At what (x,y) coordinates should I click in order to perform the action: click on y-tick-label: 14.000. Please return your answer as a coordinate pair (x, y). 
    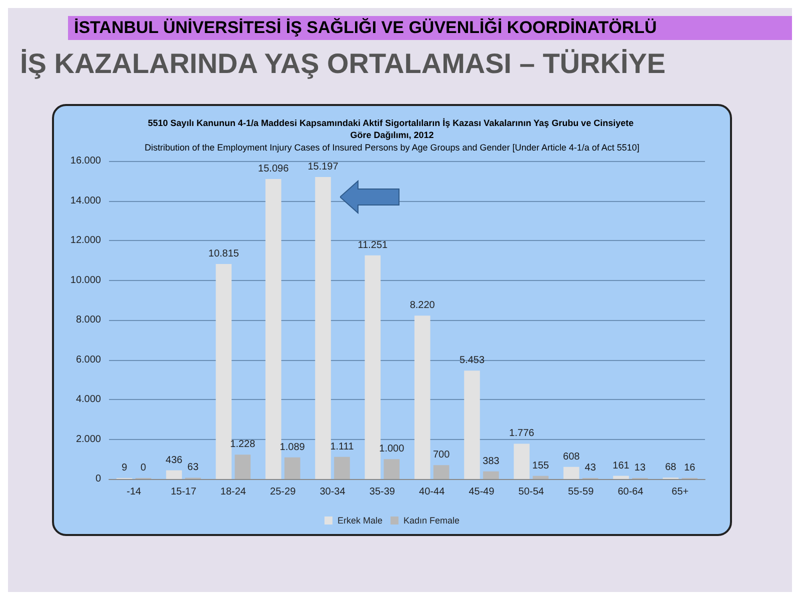
    Looking at the image, I should click on (86, 200).